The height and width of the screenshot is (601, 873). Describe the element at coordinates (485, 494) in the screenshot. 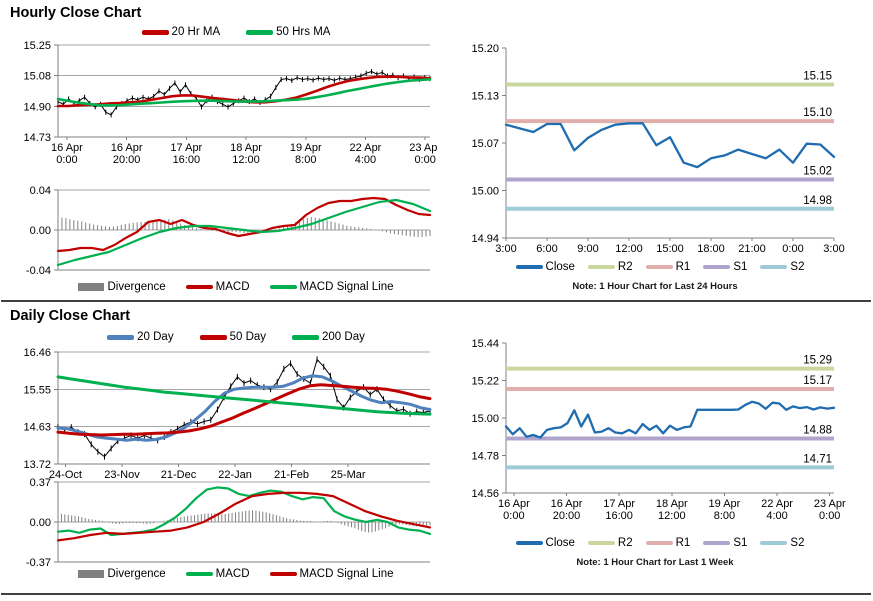

I see `svg-text: 14.56` at that location.